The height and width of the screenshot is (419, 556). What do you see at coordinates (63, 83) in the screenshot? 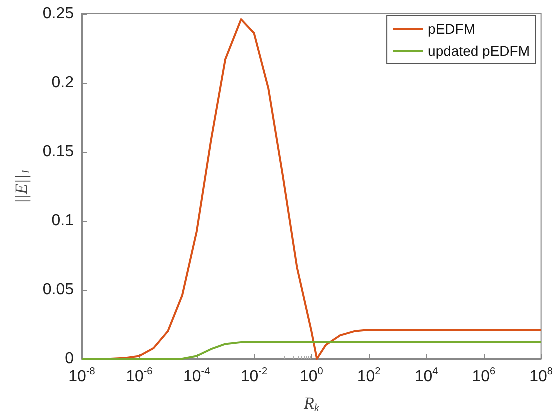
I see `y-tick-label: 0.2` at bounding box center [63, 83].